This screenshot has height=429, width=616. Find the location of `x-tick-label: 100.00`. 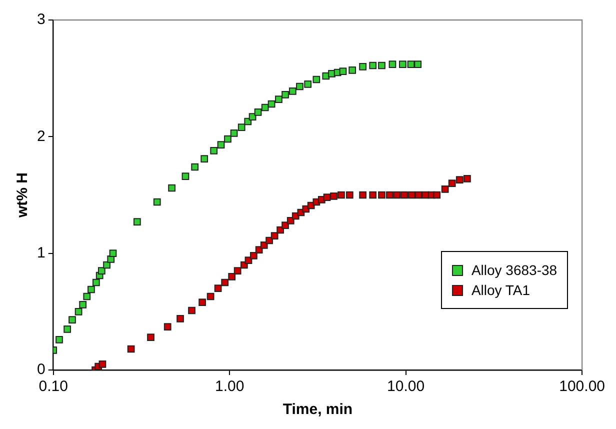

x-tick-label: 100.00 is located at coordinates (582, 387).